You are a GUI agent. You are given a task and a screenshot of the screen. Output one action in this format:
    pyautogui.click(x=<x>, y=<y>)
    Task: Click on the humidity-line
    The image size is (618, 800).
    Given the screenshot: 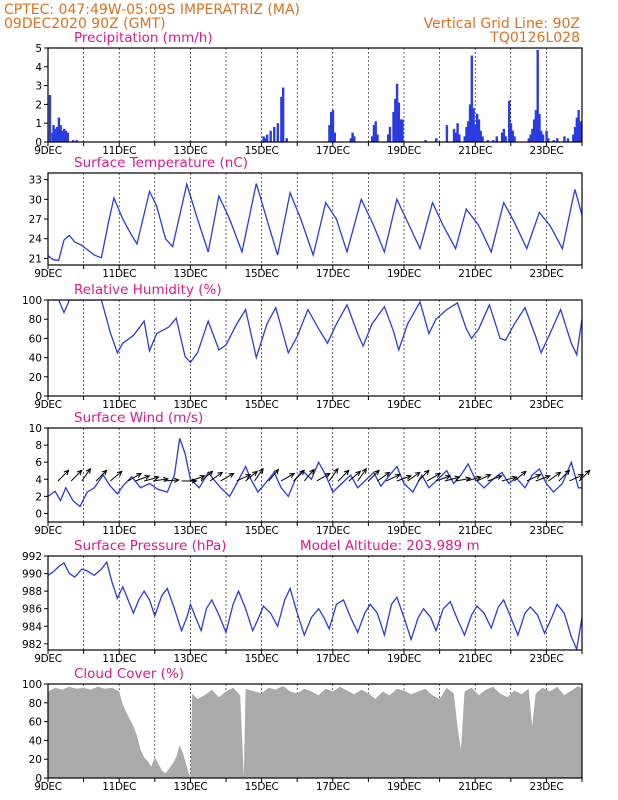 What is the action you would take?
    pyautogui.click(x=315, y=332)
    